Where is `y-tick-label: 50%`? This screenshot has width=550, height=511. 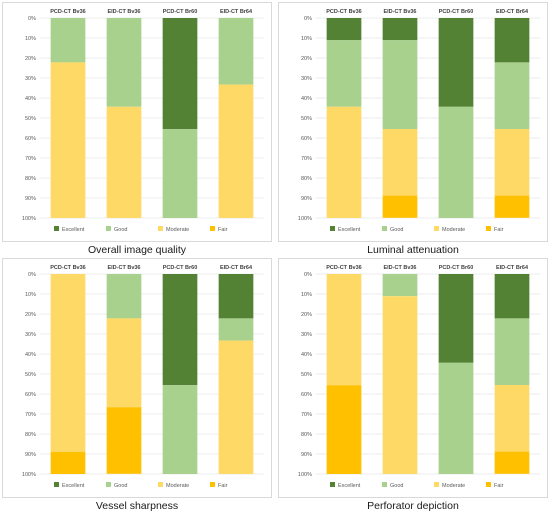
y-tick-label: 50% is located at coordinates (306, 119).